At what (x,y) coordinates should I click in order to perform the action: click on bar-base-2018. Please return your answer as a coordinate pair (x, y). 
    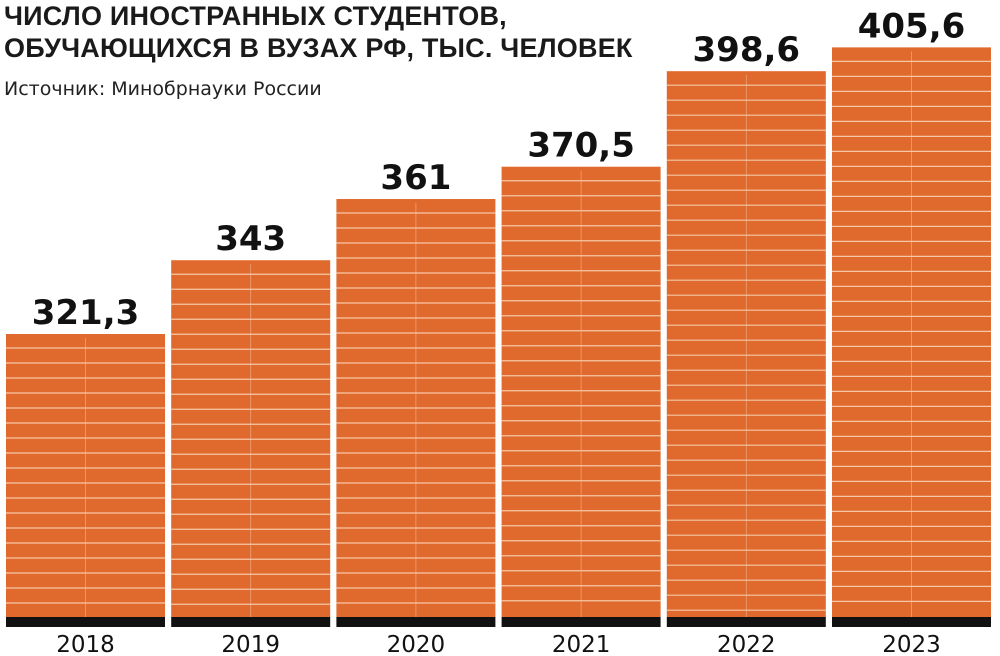
    Looking at the image, I should click on (85, 622).